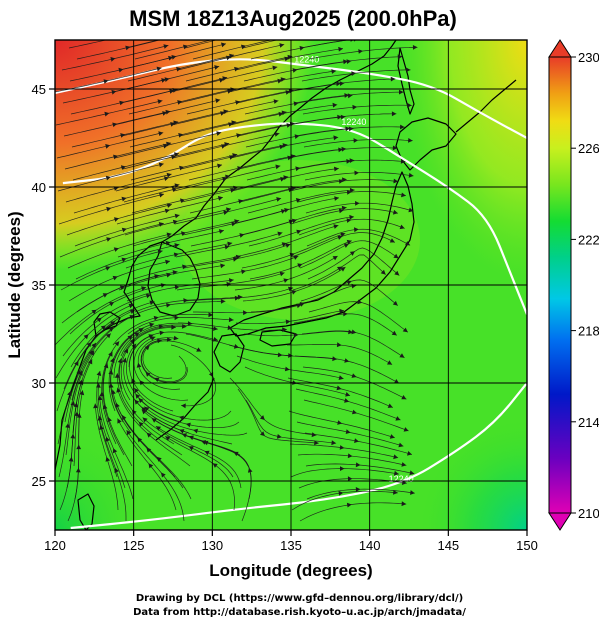  What do you see at coordinates (486, 106) in the screenshot?
I see `coastline-kuril` at bounding box center [486, 106].